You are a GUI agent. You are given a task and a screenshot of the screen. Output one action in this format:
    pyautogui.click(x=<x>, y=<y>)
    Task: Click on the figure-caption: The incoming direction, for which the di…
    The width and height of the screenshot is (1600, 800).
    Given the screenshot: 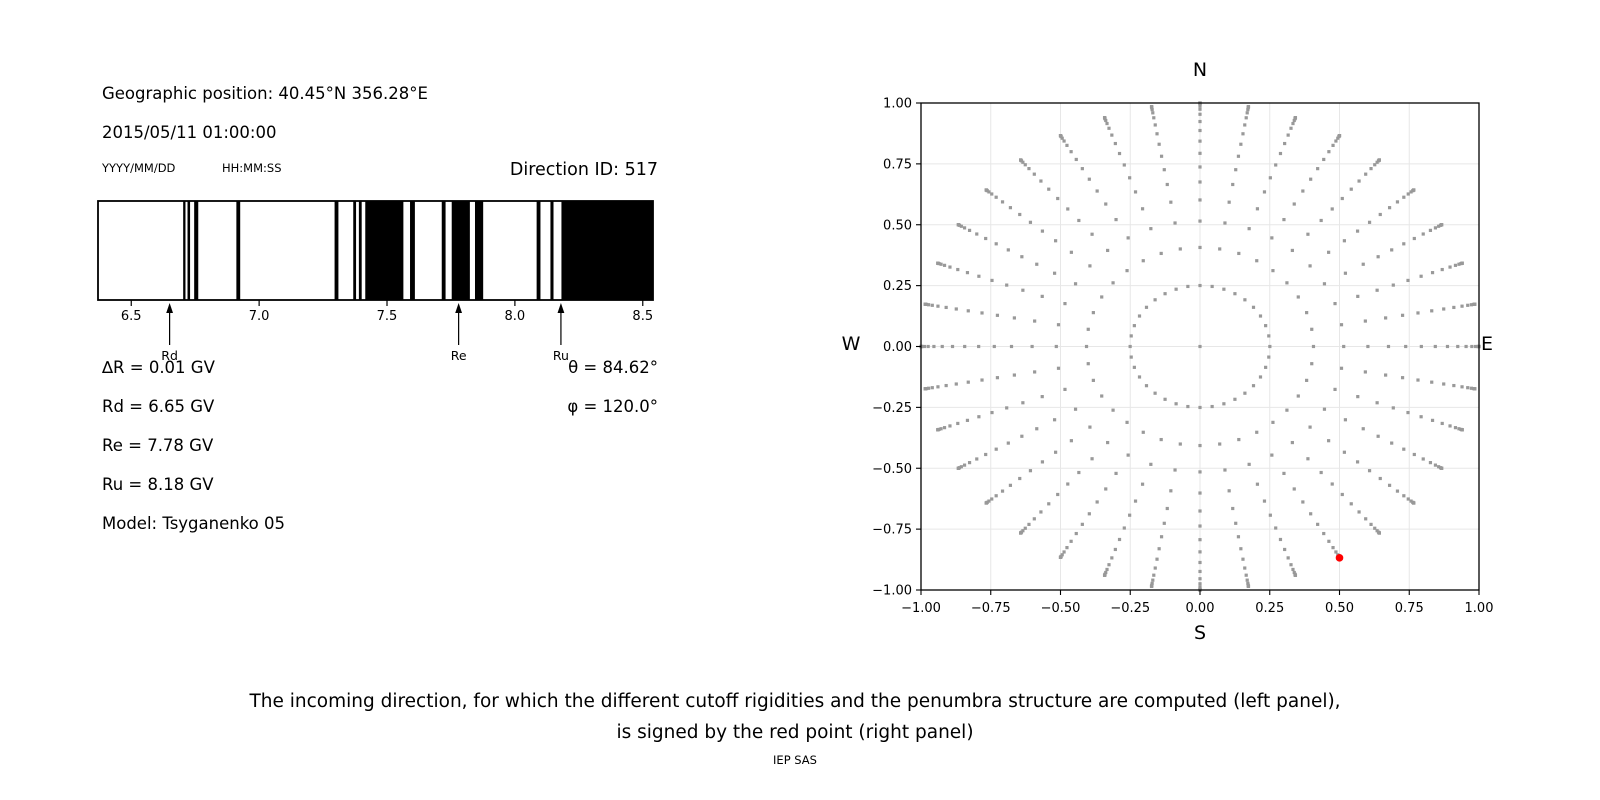 What is the action you would take?
    pyautogui.click(x=795, y=726)
    